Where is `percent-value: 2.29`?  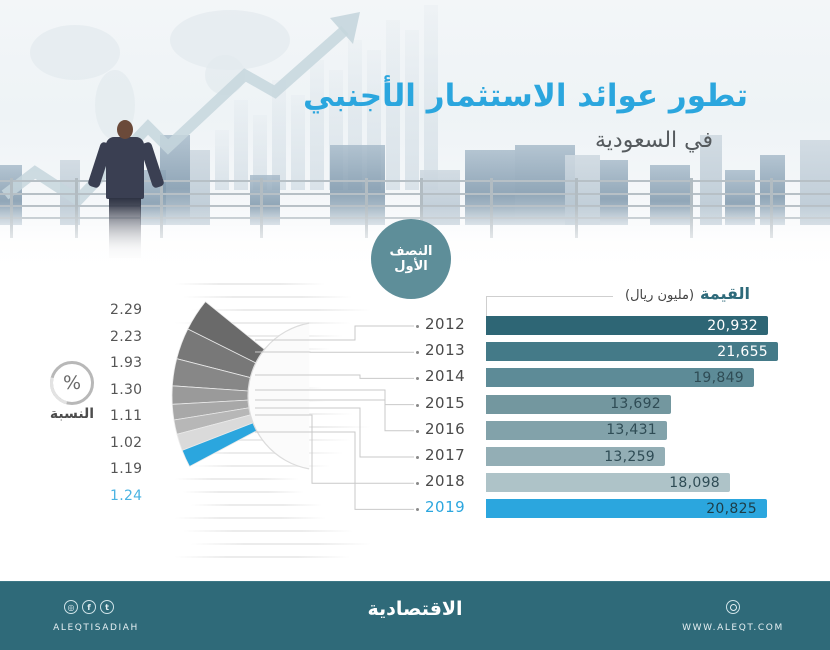 percent-value: 2.29 is located at coordinates (126, 310).